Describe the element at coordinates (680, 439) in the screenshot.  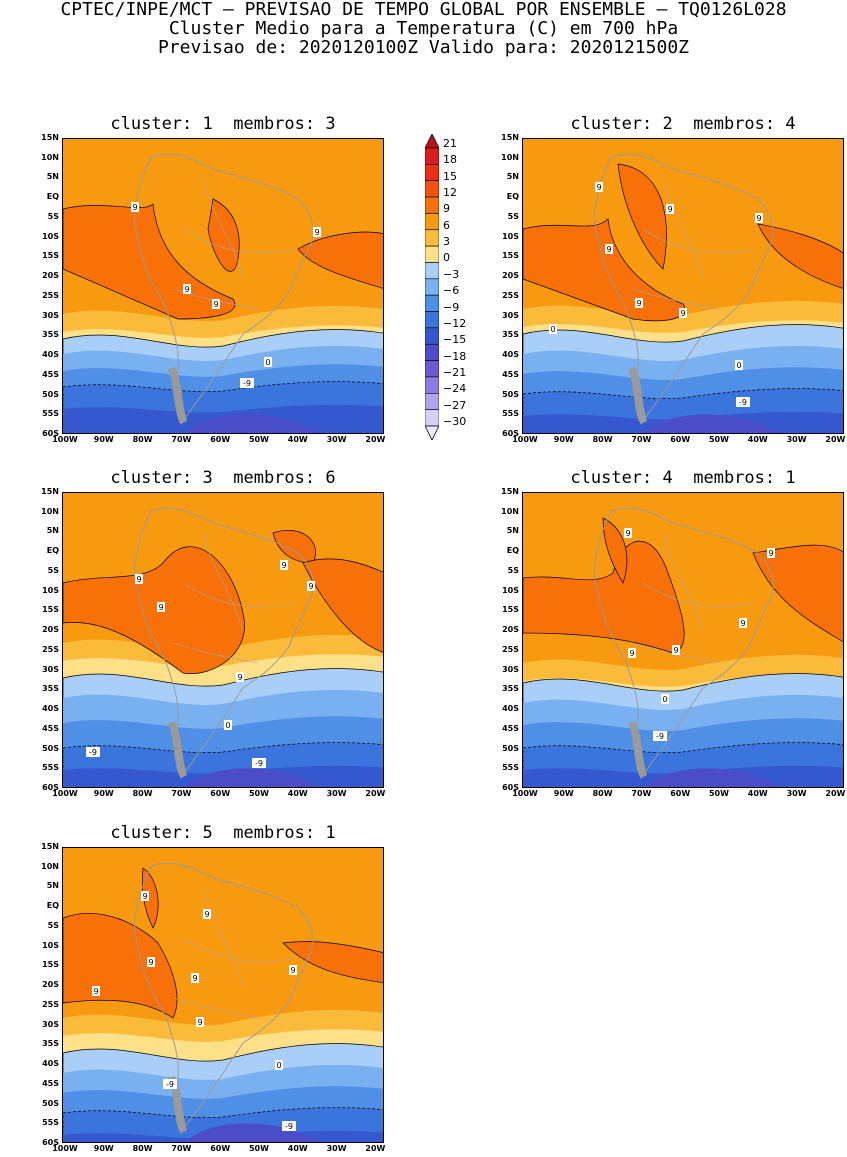
I see `longitude-tick-label: 60W` at that location.